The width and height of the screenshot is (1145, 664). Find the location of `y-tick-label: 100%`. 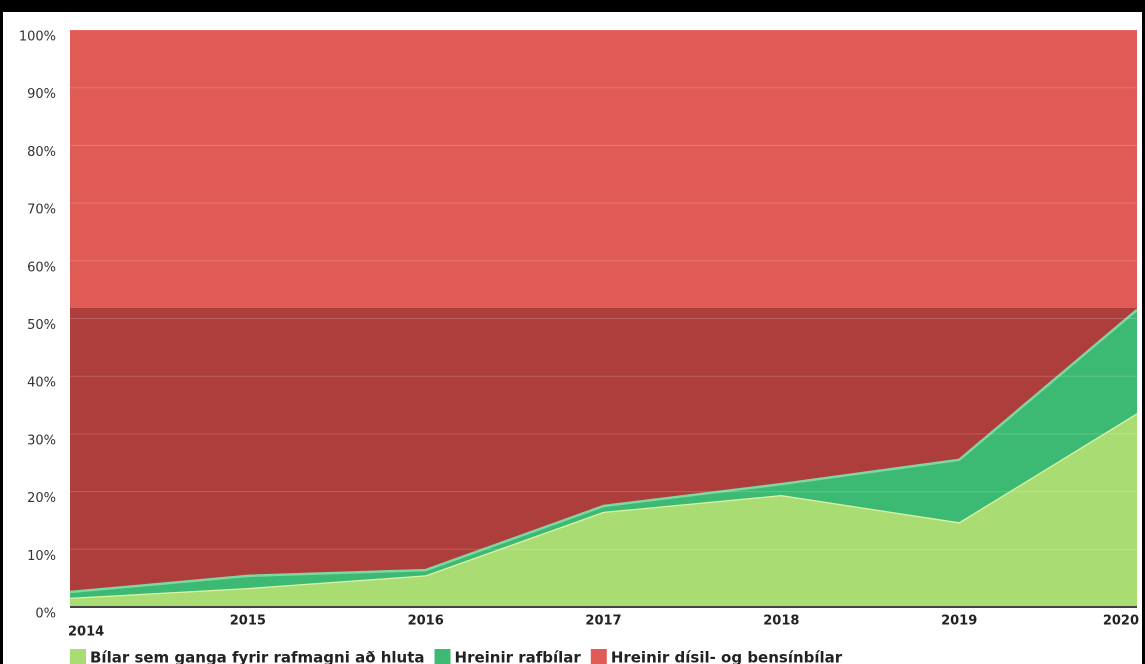

y-tick-label: 100% is located at coordinates (37, 37).